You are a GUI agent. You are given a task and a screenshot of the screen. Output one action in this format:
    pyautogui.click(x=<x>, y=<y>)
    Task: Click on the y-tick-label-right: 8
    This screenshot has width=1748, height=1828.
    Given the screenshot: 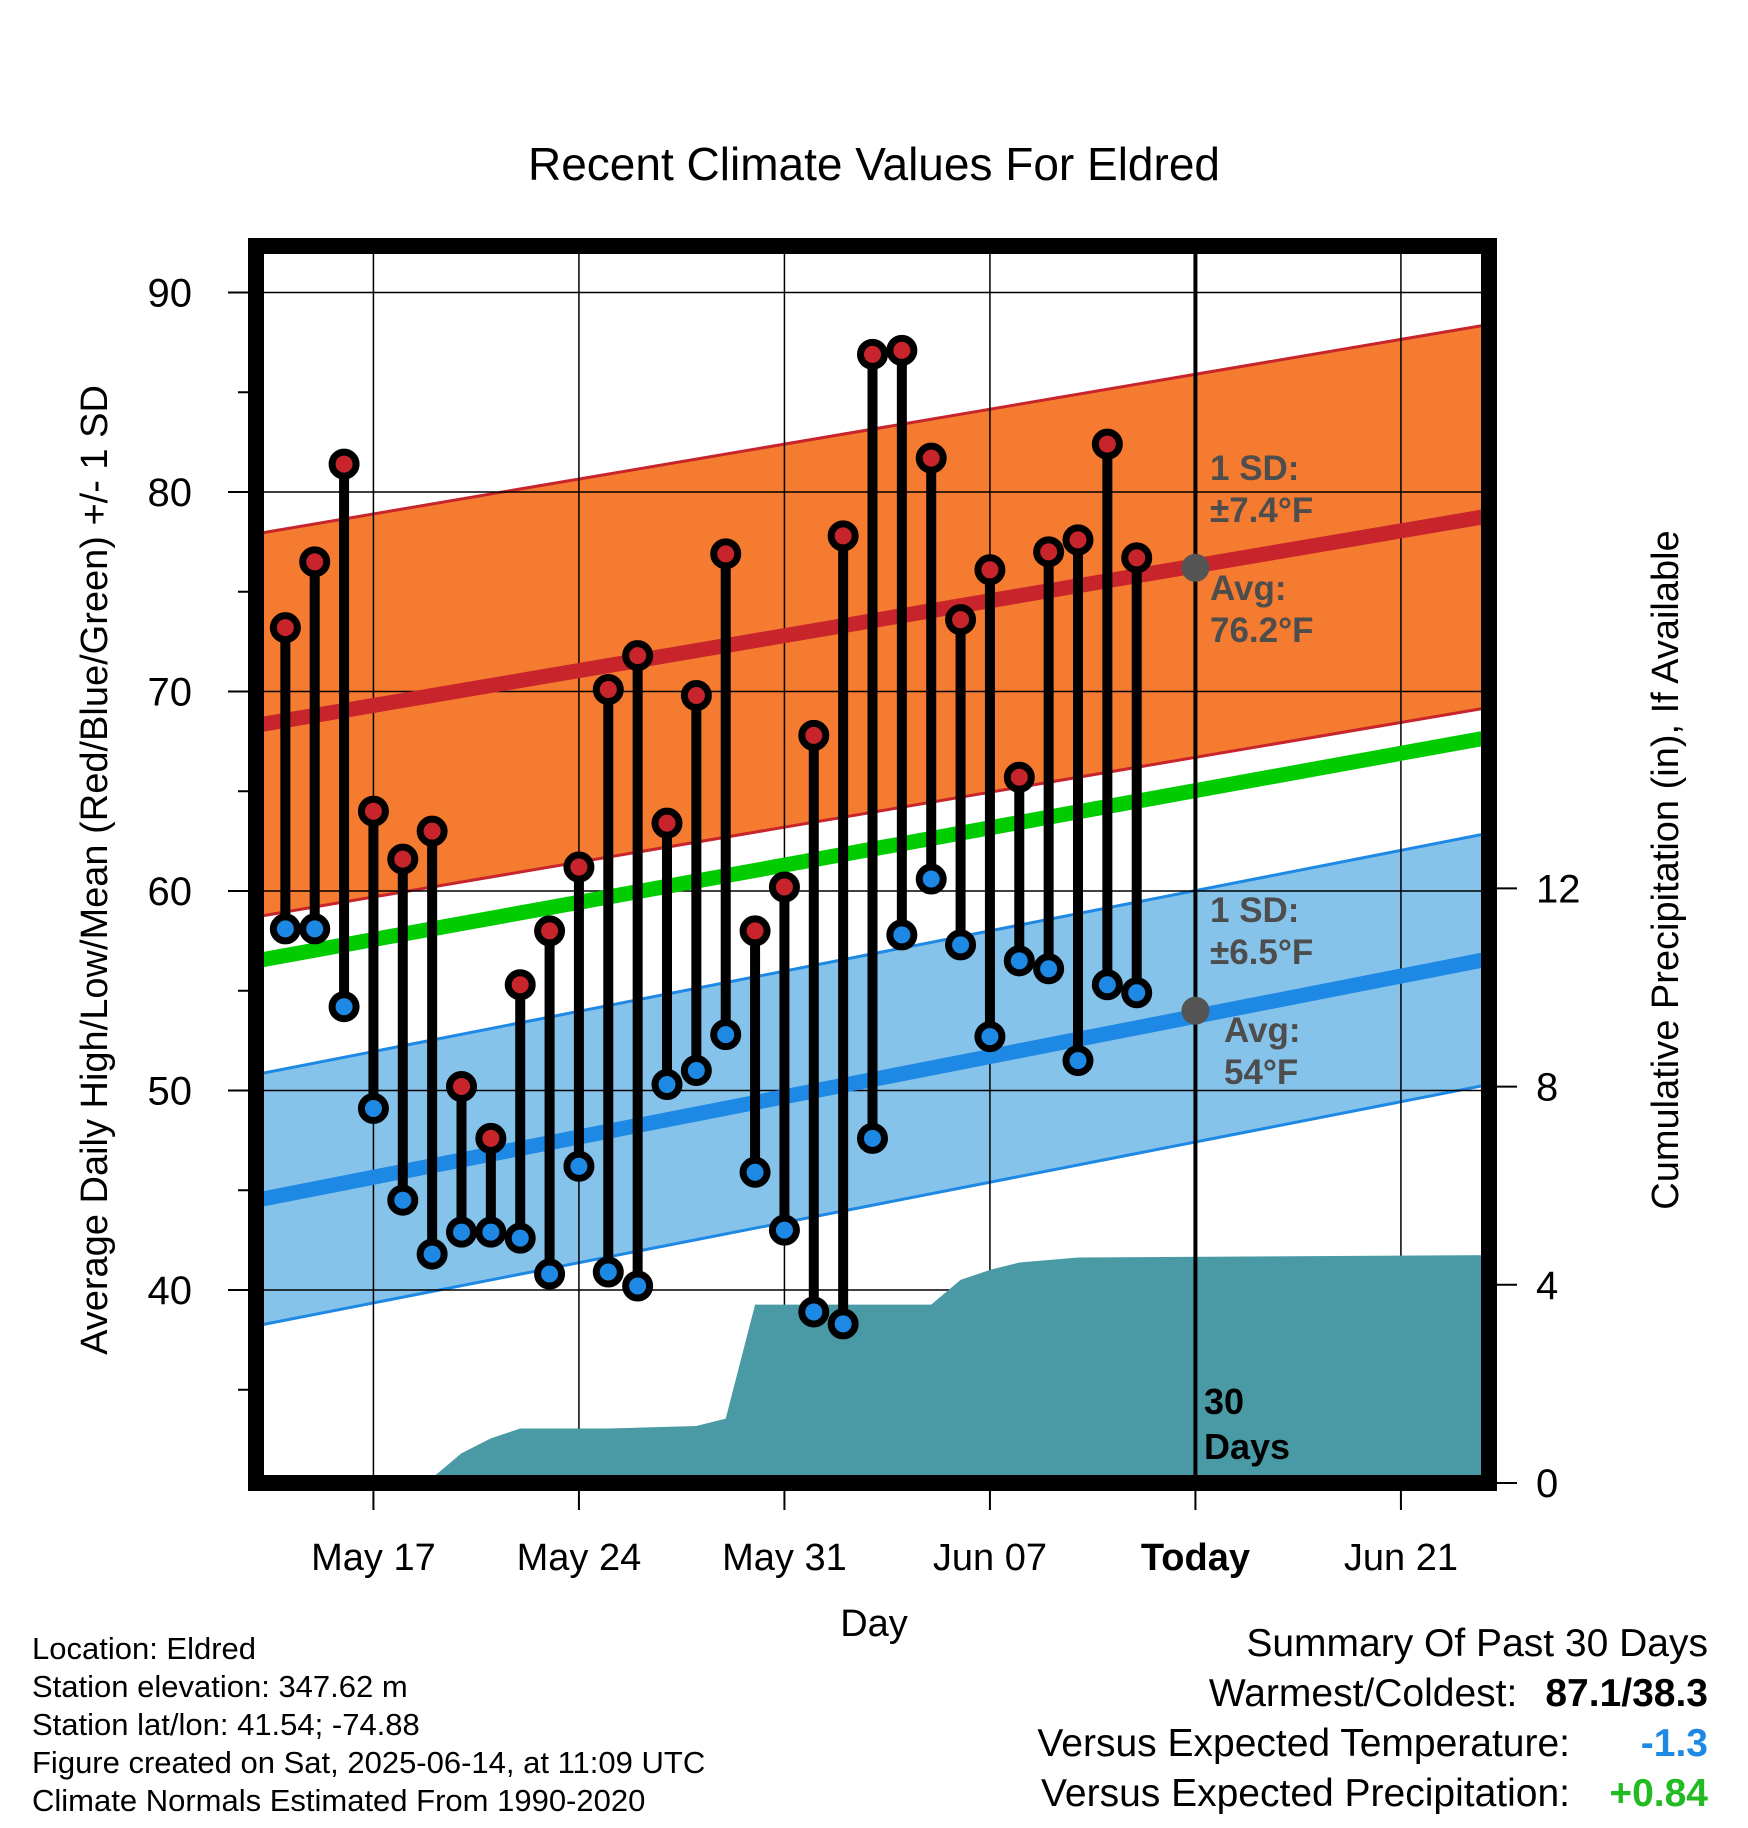 What is the action you would take?
    pyautogui.click(x=1547, y=1088)
    